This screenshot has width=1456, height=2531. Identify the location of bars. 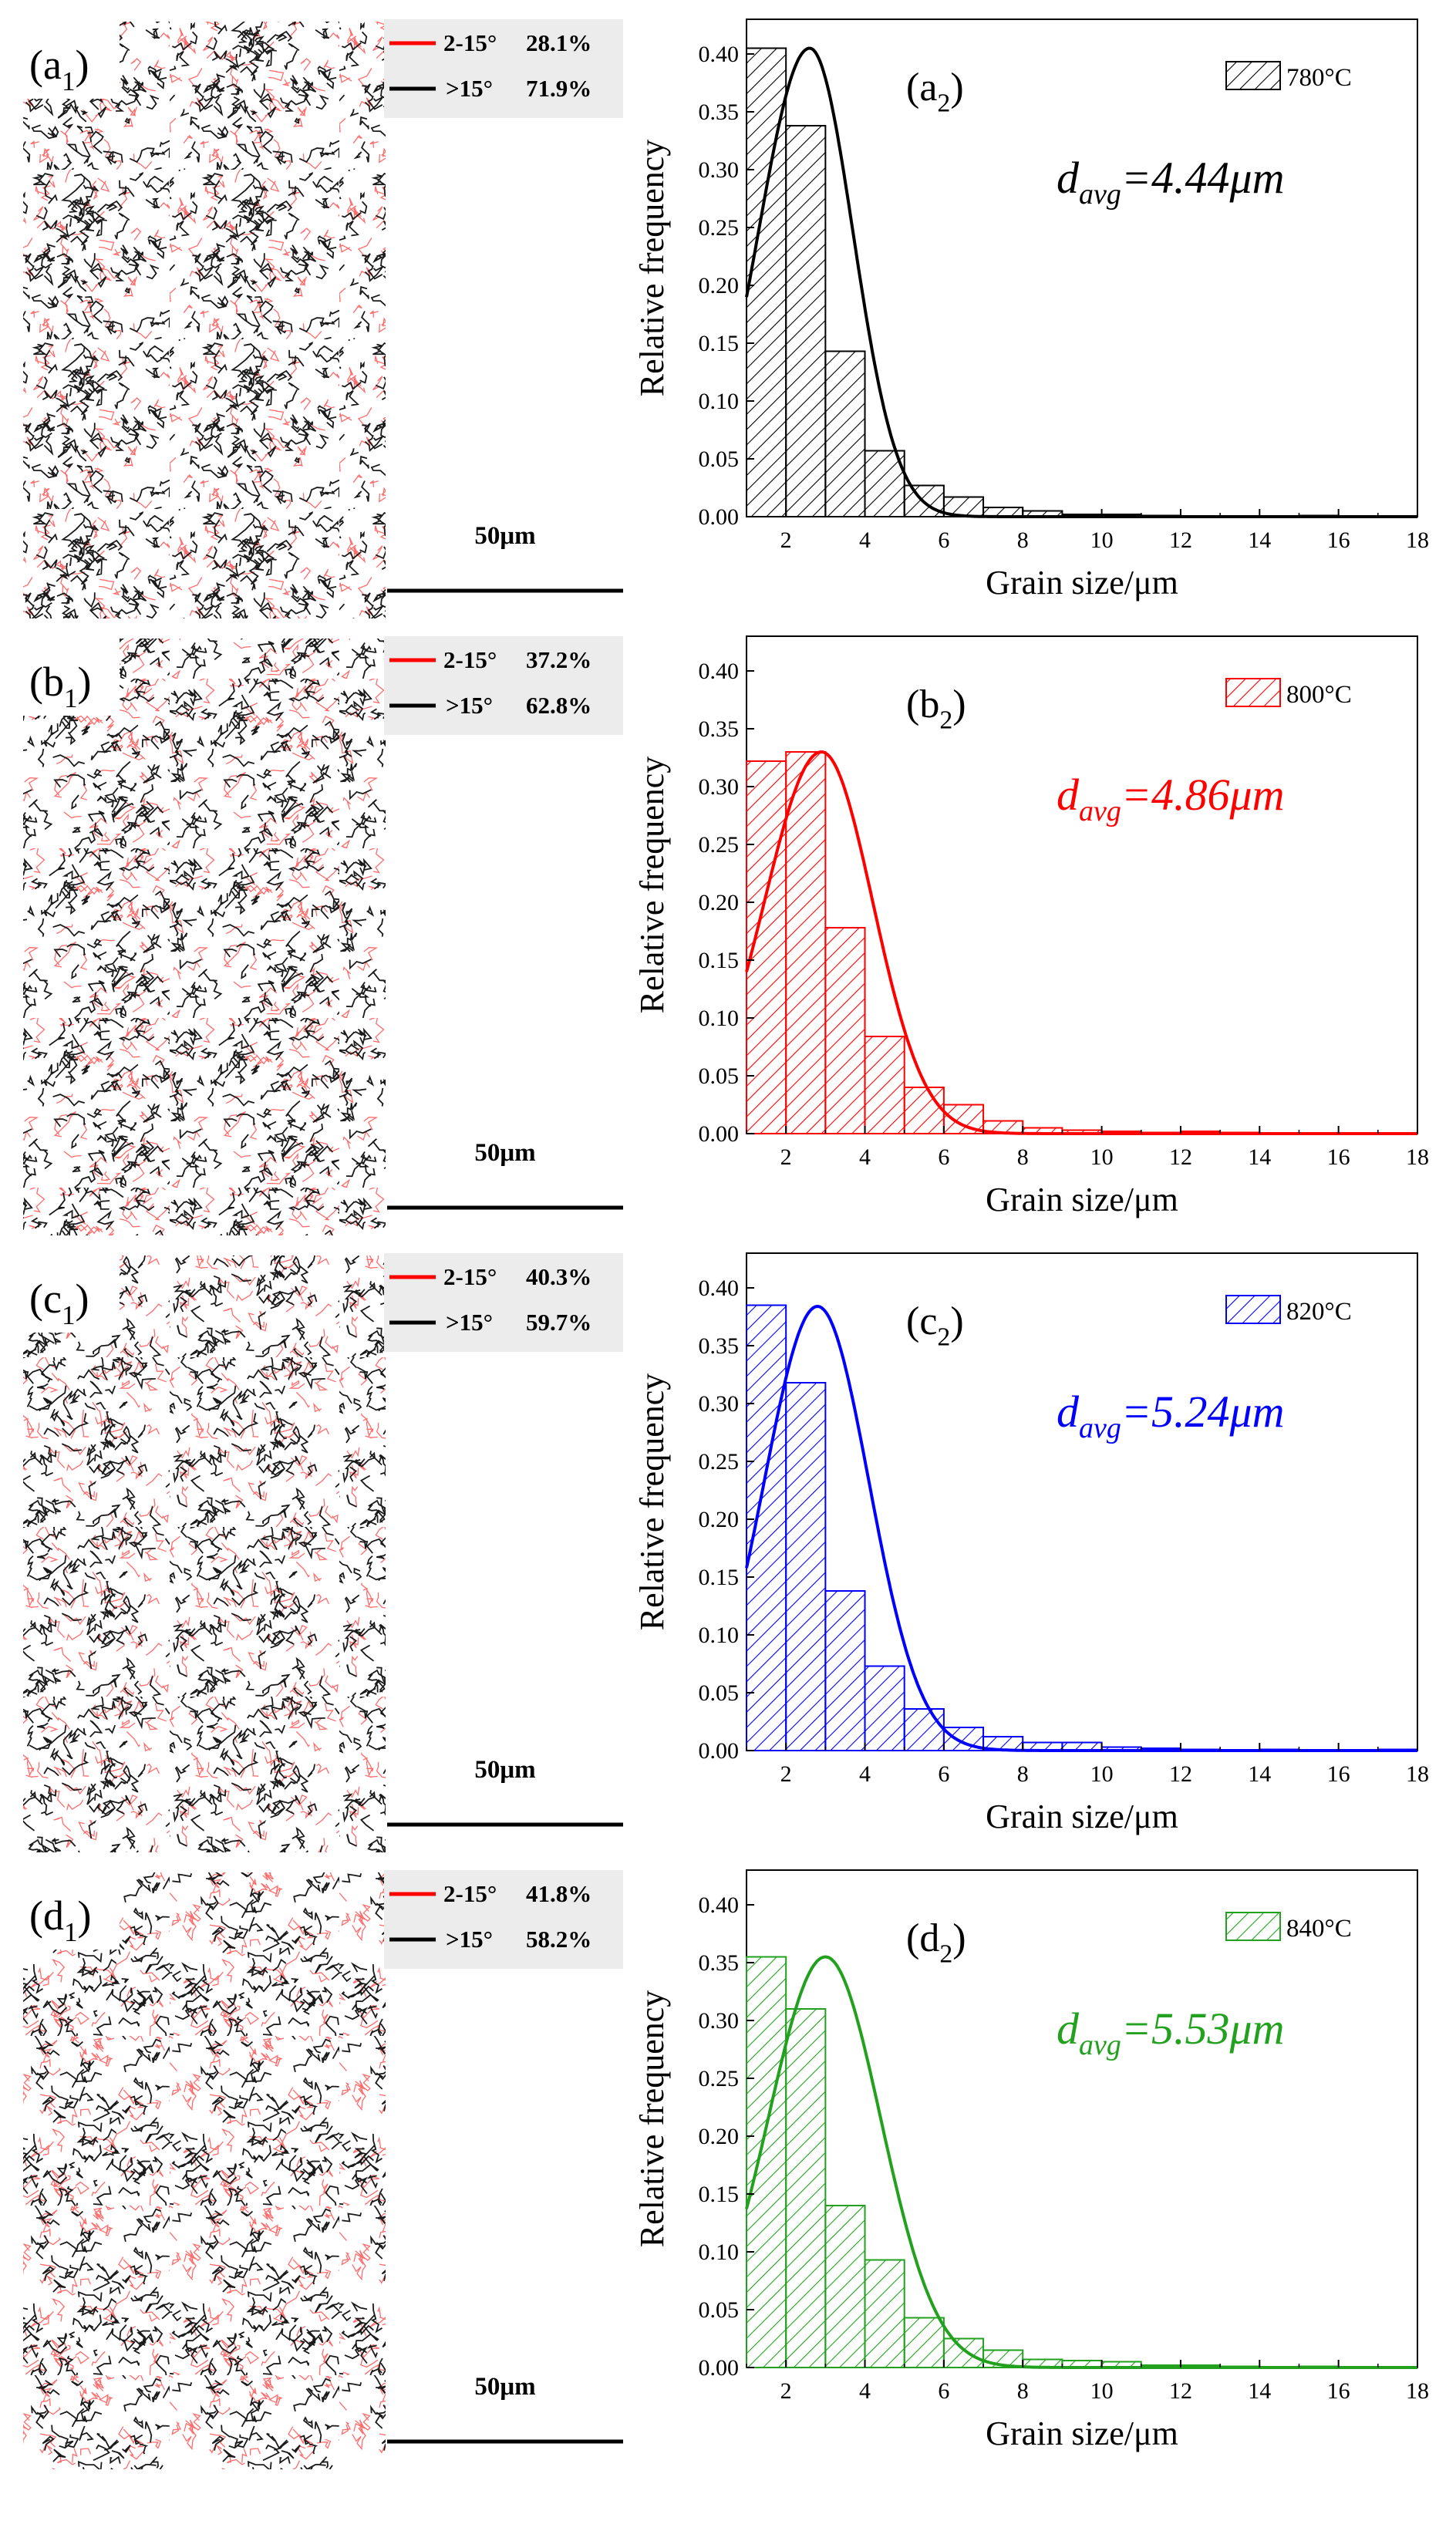
(1043, 2162).